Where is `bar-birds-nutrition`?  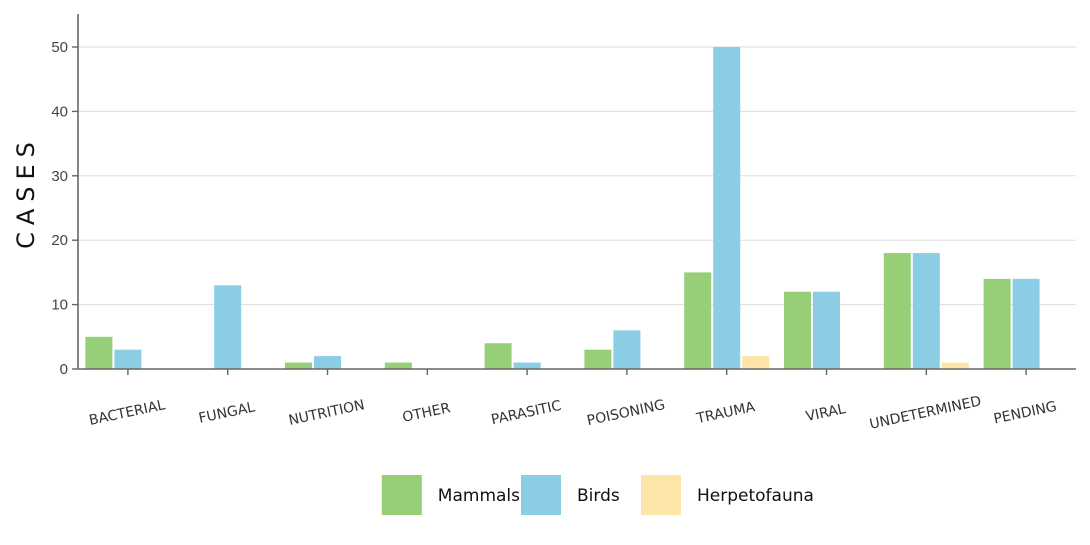
bar-birds-nutrition is located at coordinates (327, 362).